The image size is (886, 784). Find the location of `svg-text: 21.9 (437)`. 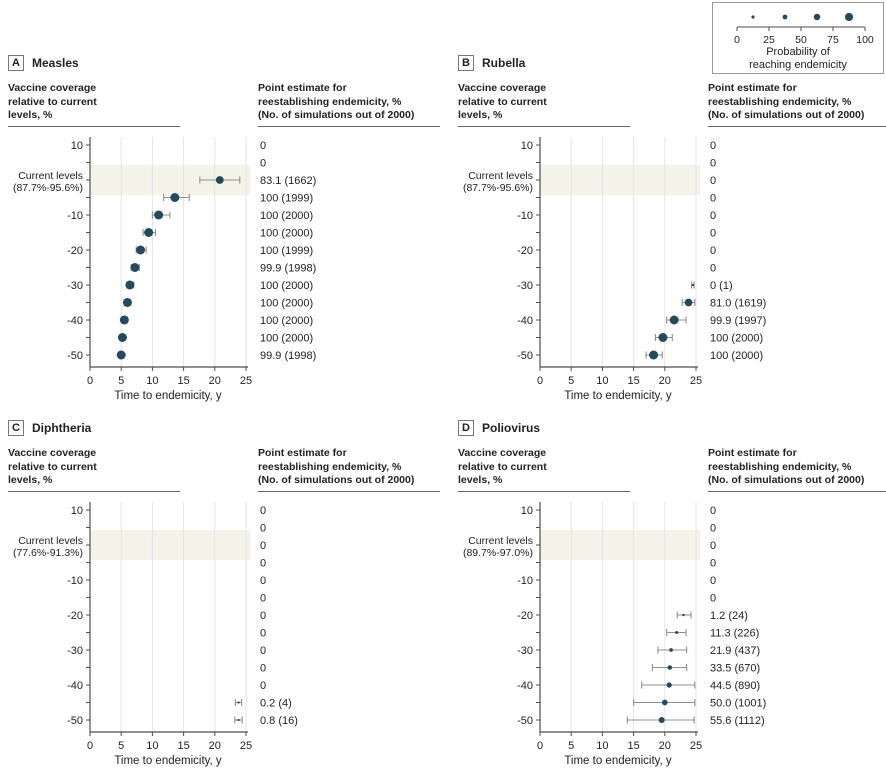

svg-text: 21.9 (437) is located at coordinates (735, 651).